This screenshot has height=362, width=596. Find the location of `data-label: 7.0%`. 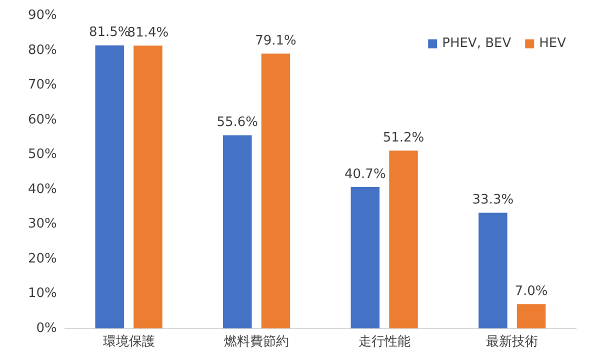

data-label: 7.0% is located at coordinates (531, 291).